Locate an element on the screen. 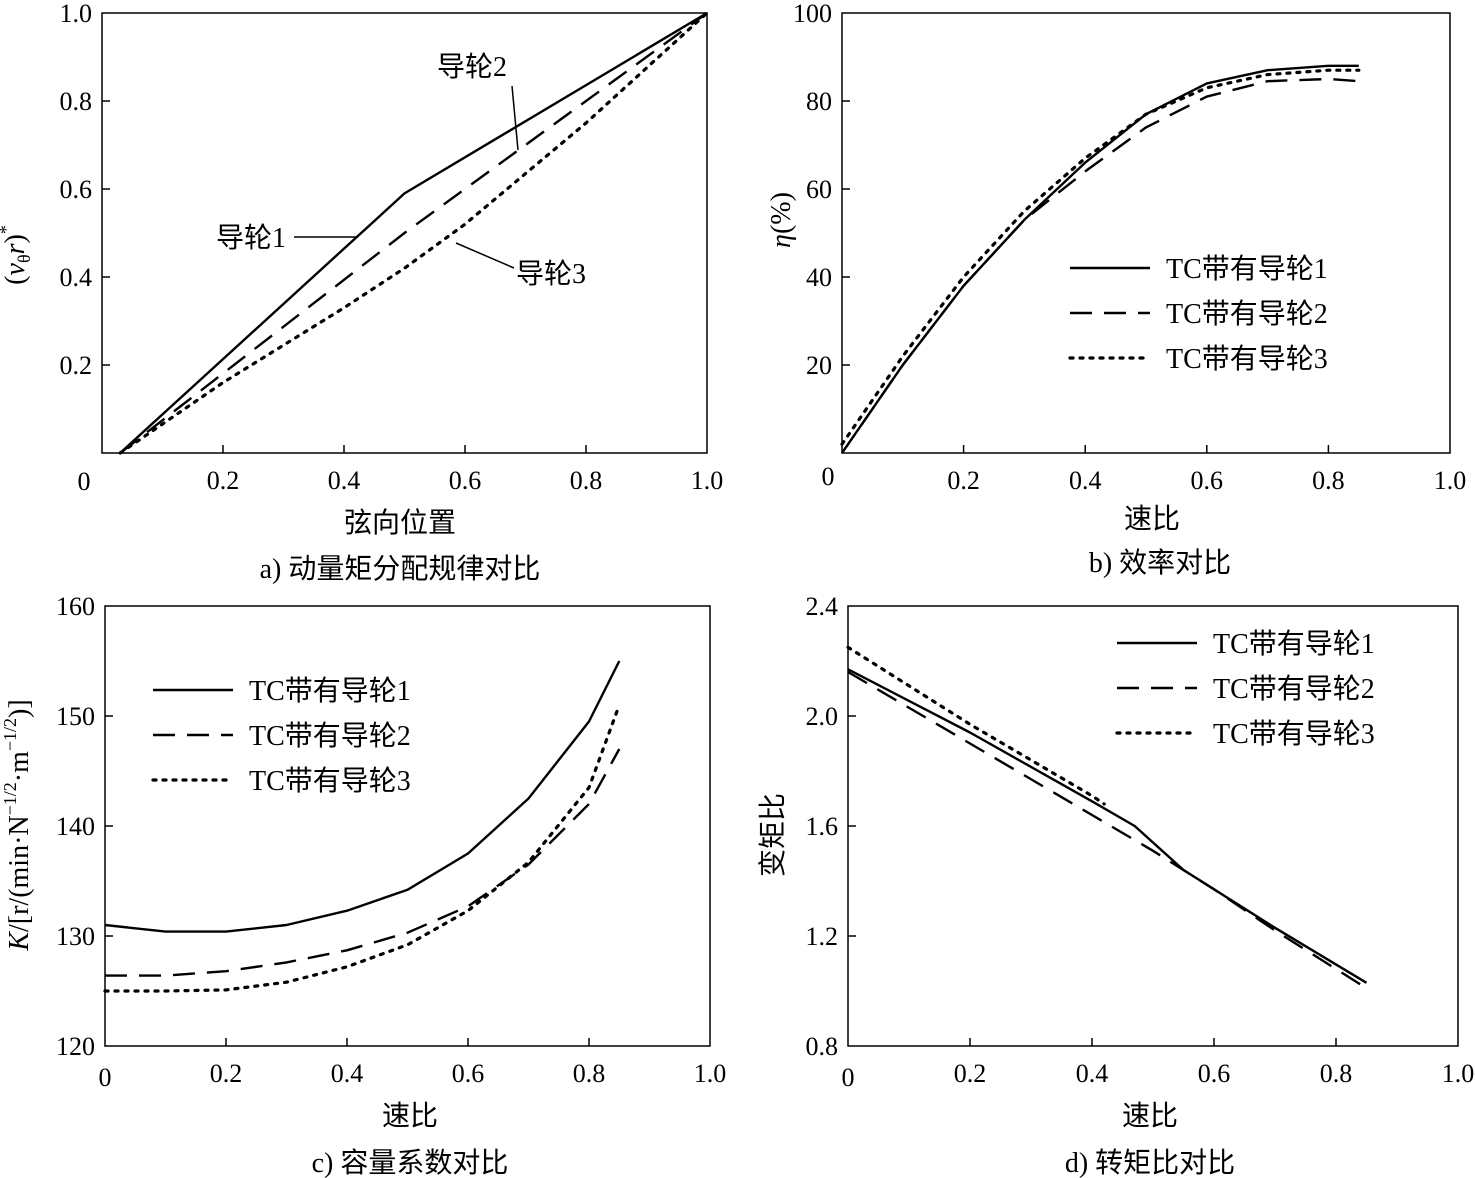 The width and height of the screenshot is (1475, 1178). panel-caption: b) 效率对比 is located at coordinates (1160, 563).